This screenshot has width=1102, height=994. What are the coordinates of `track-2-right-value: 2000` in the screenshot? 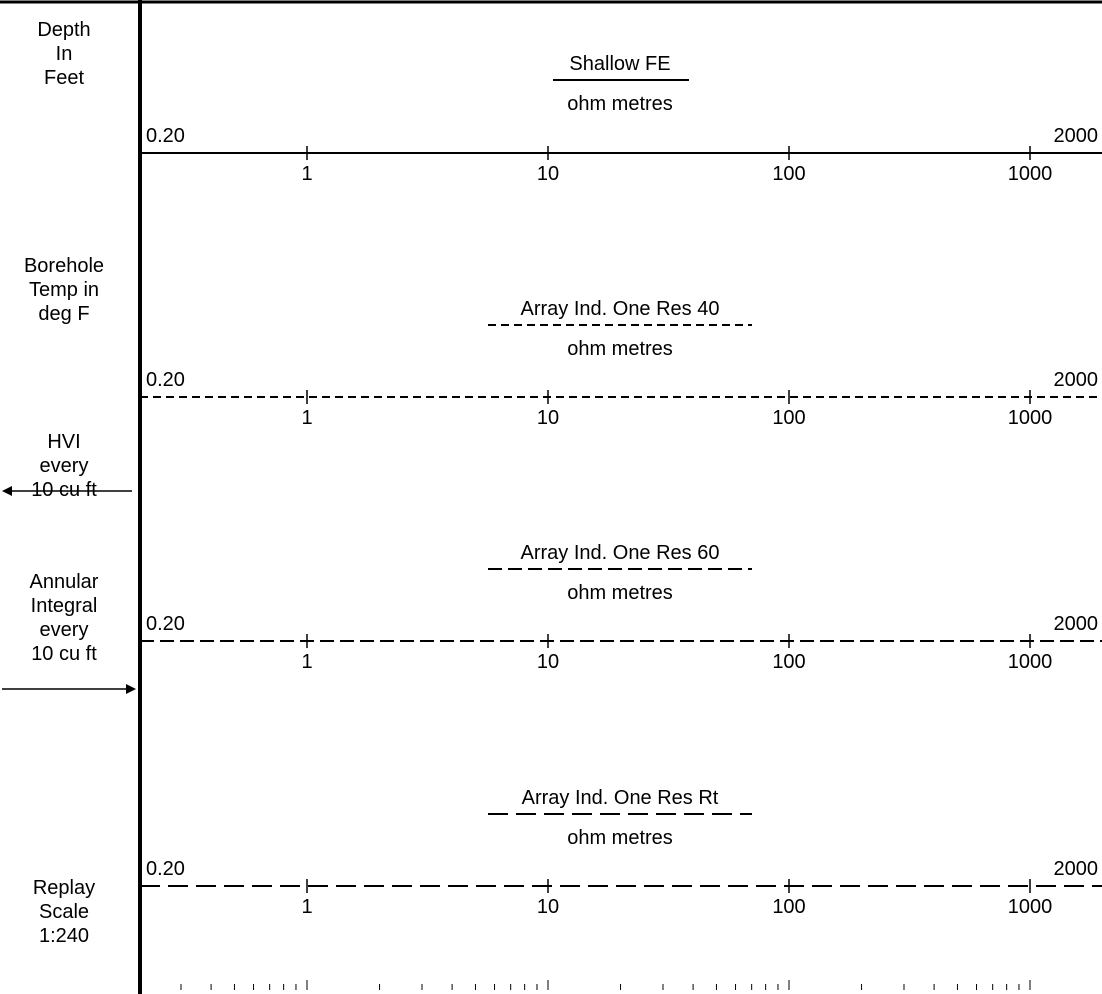 It's located at (1076, 380).